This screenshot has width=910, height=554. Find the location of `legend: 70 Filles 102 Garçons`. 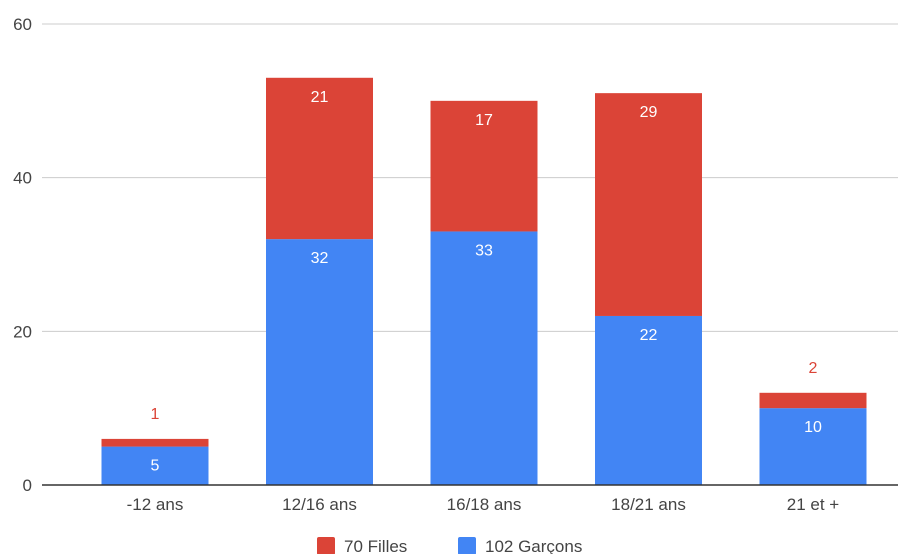

legend: 70 Filles 102 Garçons is located at coordinates (449, 545).